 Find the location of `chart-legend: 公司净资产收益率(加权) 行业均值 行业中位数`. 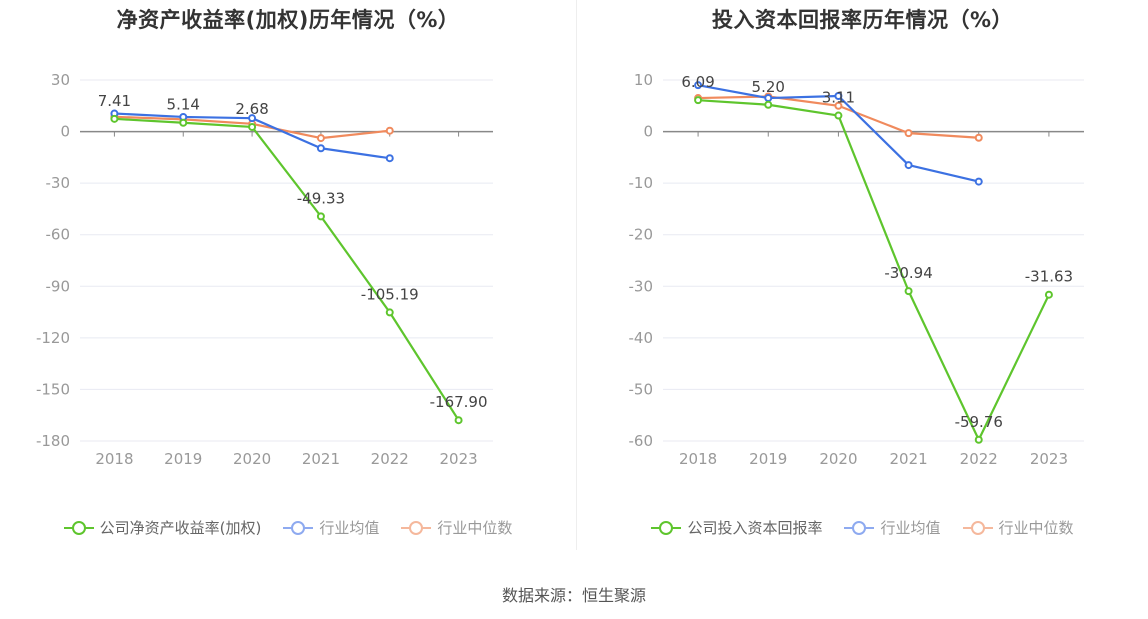

chart-legend: 公司净资产收益率(加权) 行业均值 行业中位数 is located at coordinates (288, 527).